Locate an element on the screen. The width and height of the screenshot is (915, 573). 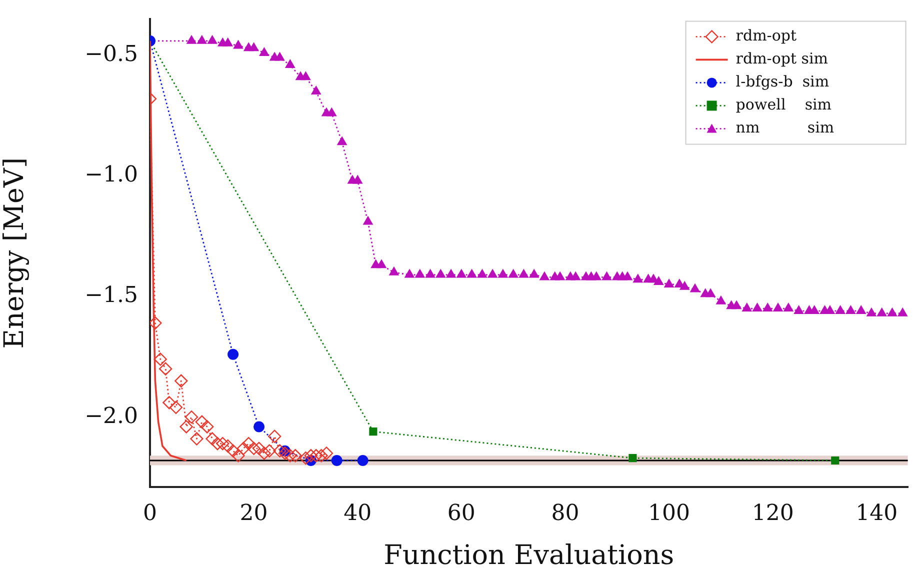
x-tick-label: 0 is located at coordinates (150, 513).